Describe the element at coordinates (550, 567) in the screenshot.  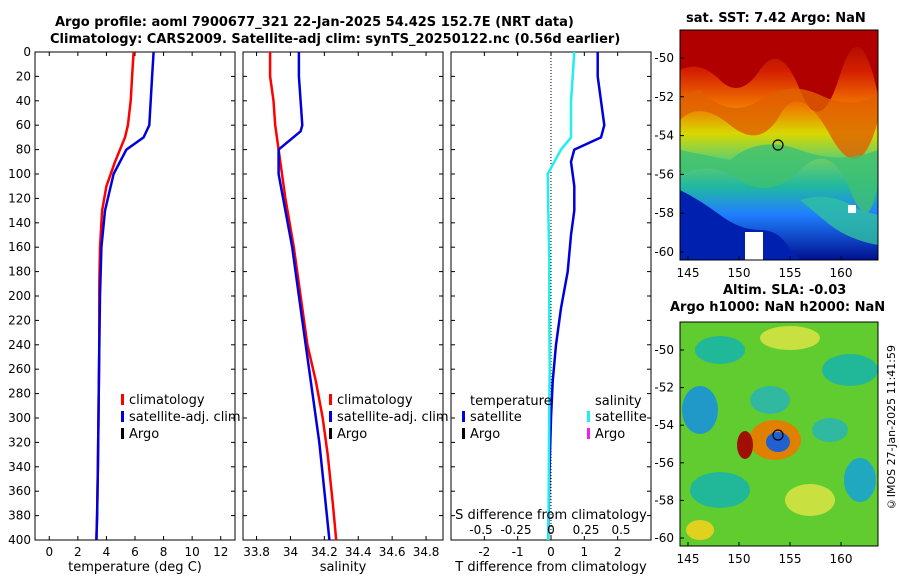
I see `x-axis-label: T difference from climatology` at that location.